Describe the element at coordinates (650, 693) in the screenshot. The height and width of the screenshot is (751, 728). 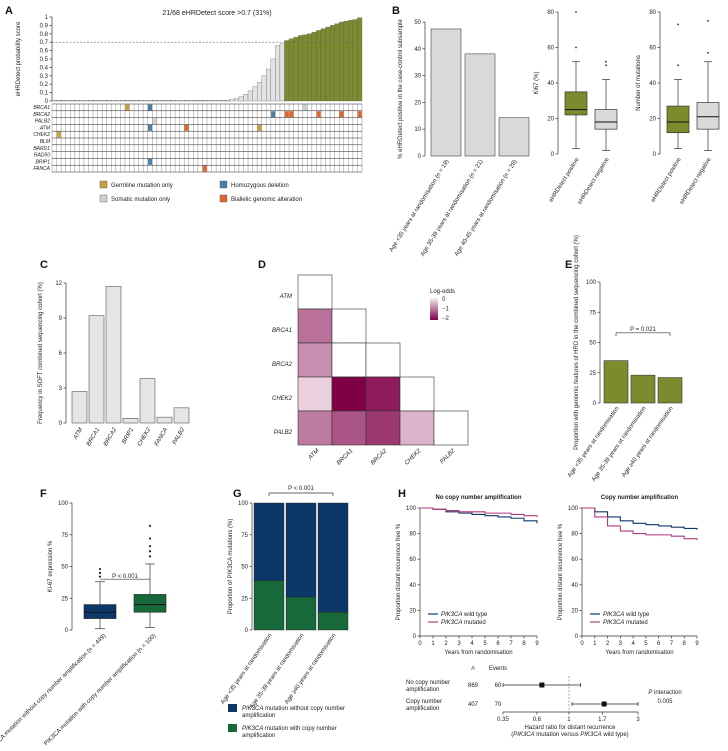
I see `h-interaction-p: P` at that location.